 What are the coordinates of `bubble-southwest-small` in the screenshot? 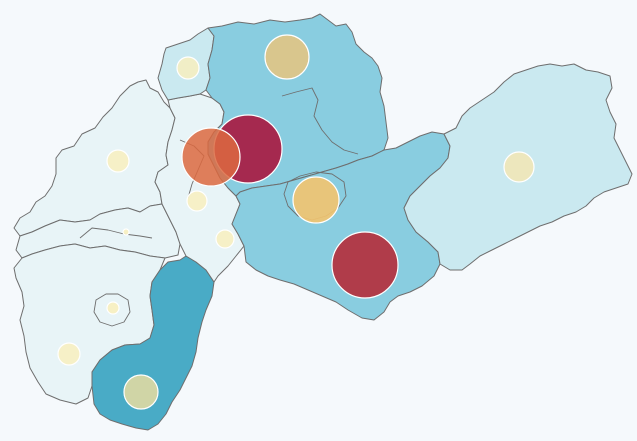 It's located at (113, 308).